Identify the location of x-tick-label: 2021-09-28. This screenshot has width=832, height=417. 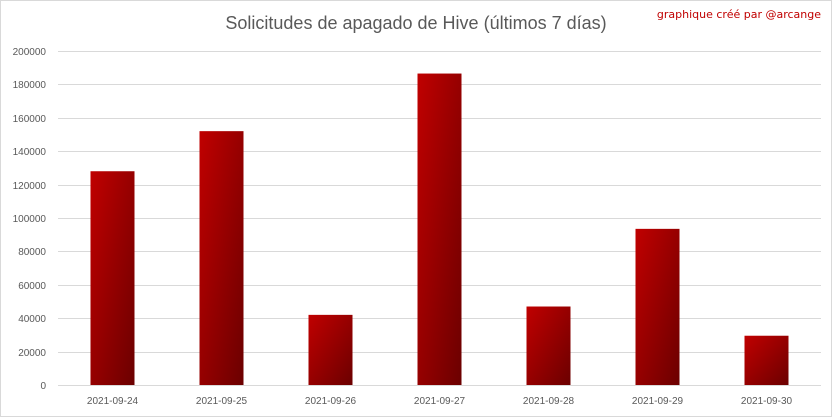
(549, 401).